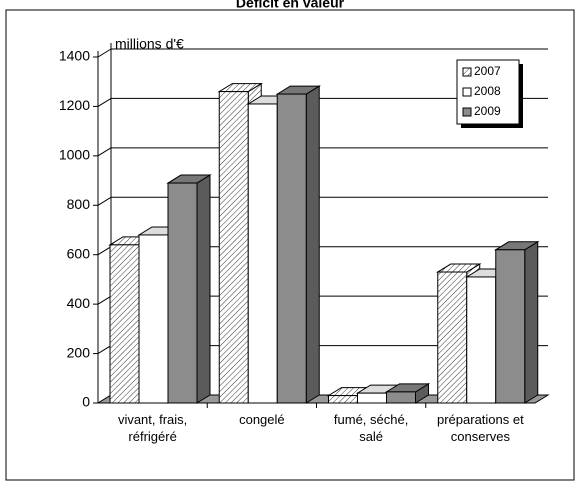 Image resolution: width=581 pixels, height=486 pixels. I want to click on chart-title: Déficit en valeur, so click(290, 5).